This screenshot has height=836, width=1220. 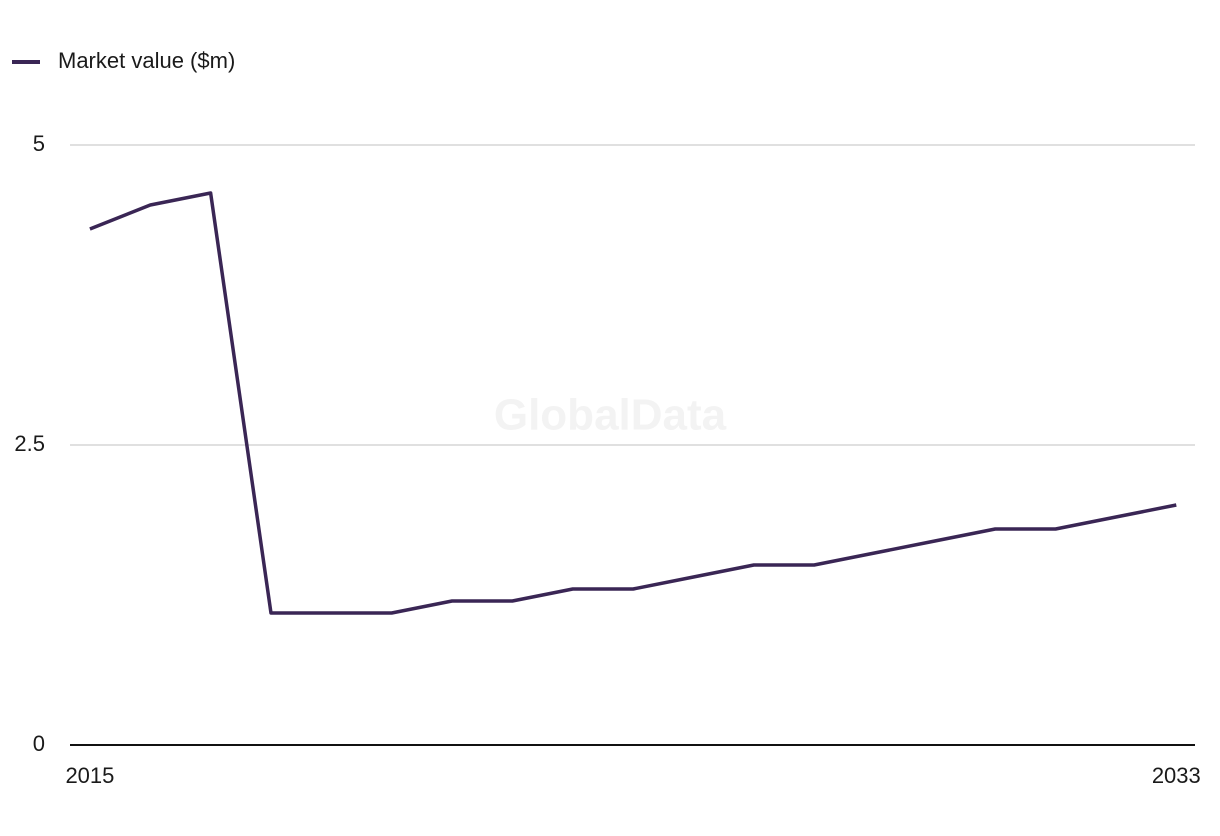 I want to click on legend-label: Market value ($m), so click(x=146, y=60).